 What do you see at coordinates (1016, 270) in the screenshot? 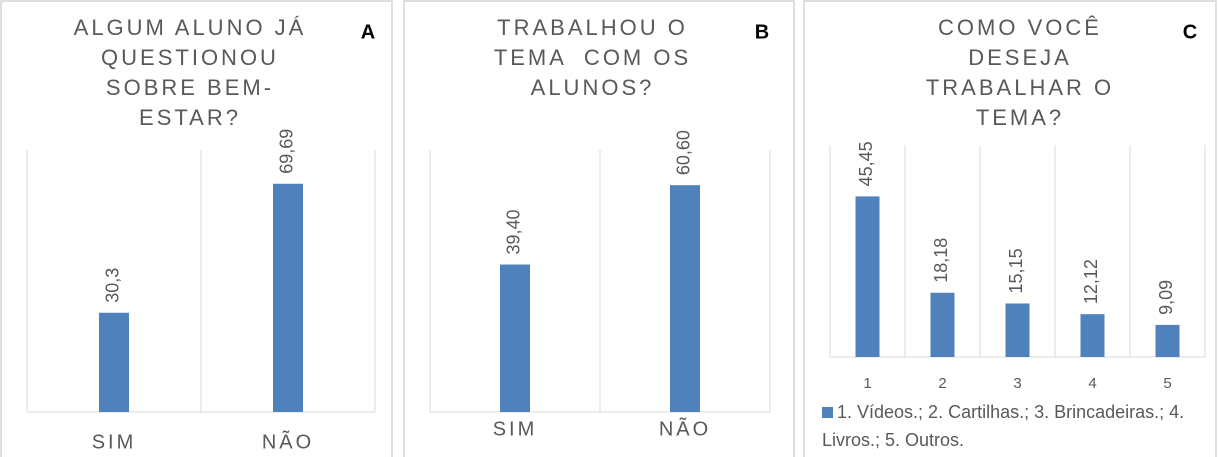
I see `data-label: 15,15` at bounding box center [1016, 270].